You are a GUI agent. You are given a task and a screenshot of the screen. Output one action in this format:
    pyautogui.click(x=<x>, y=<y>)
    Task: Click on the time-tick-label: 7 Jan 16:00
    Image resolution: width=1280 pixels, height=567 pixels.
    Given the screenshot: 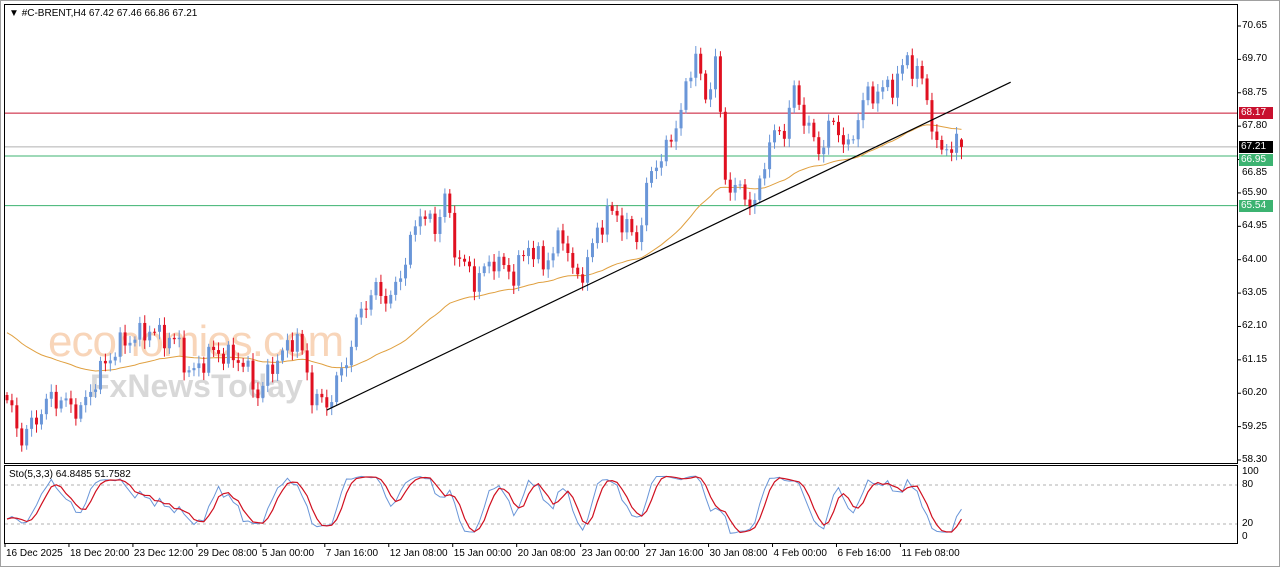 What is the action you would take?
    pyautogui.click(x=352, y=553)
    